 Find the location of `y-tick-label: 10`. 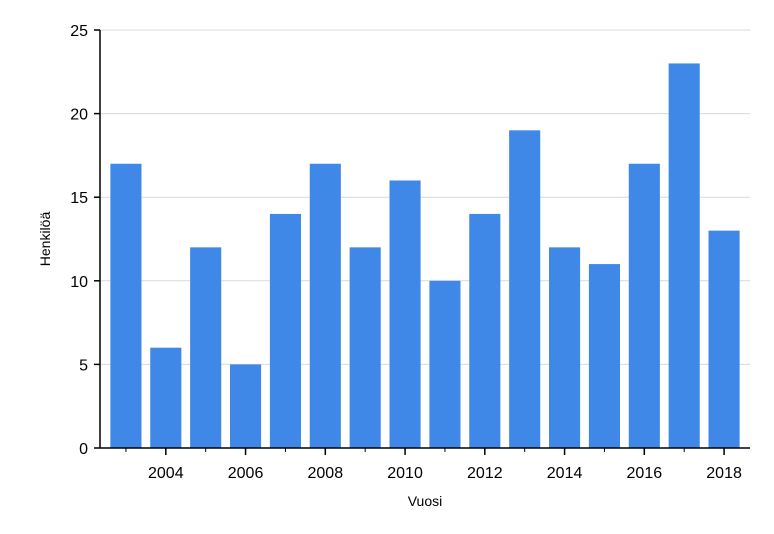

y-tick-label: 10 is located at coordinates (79, 282).